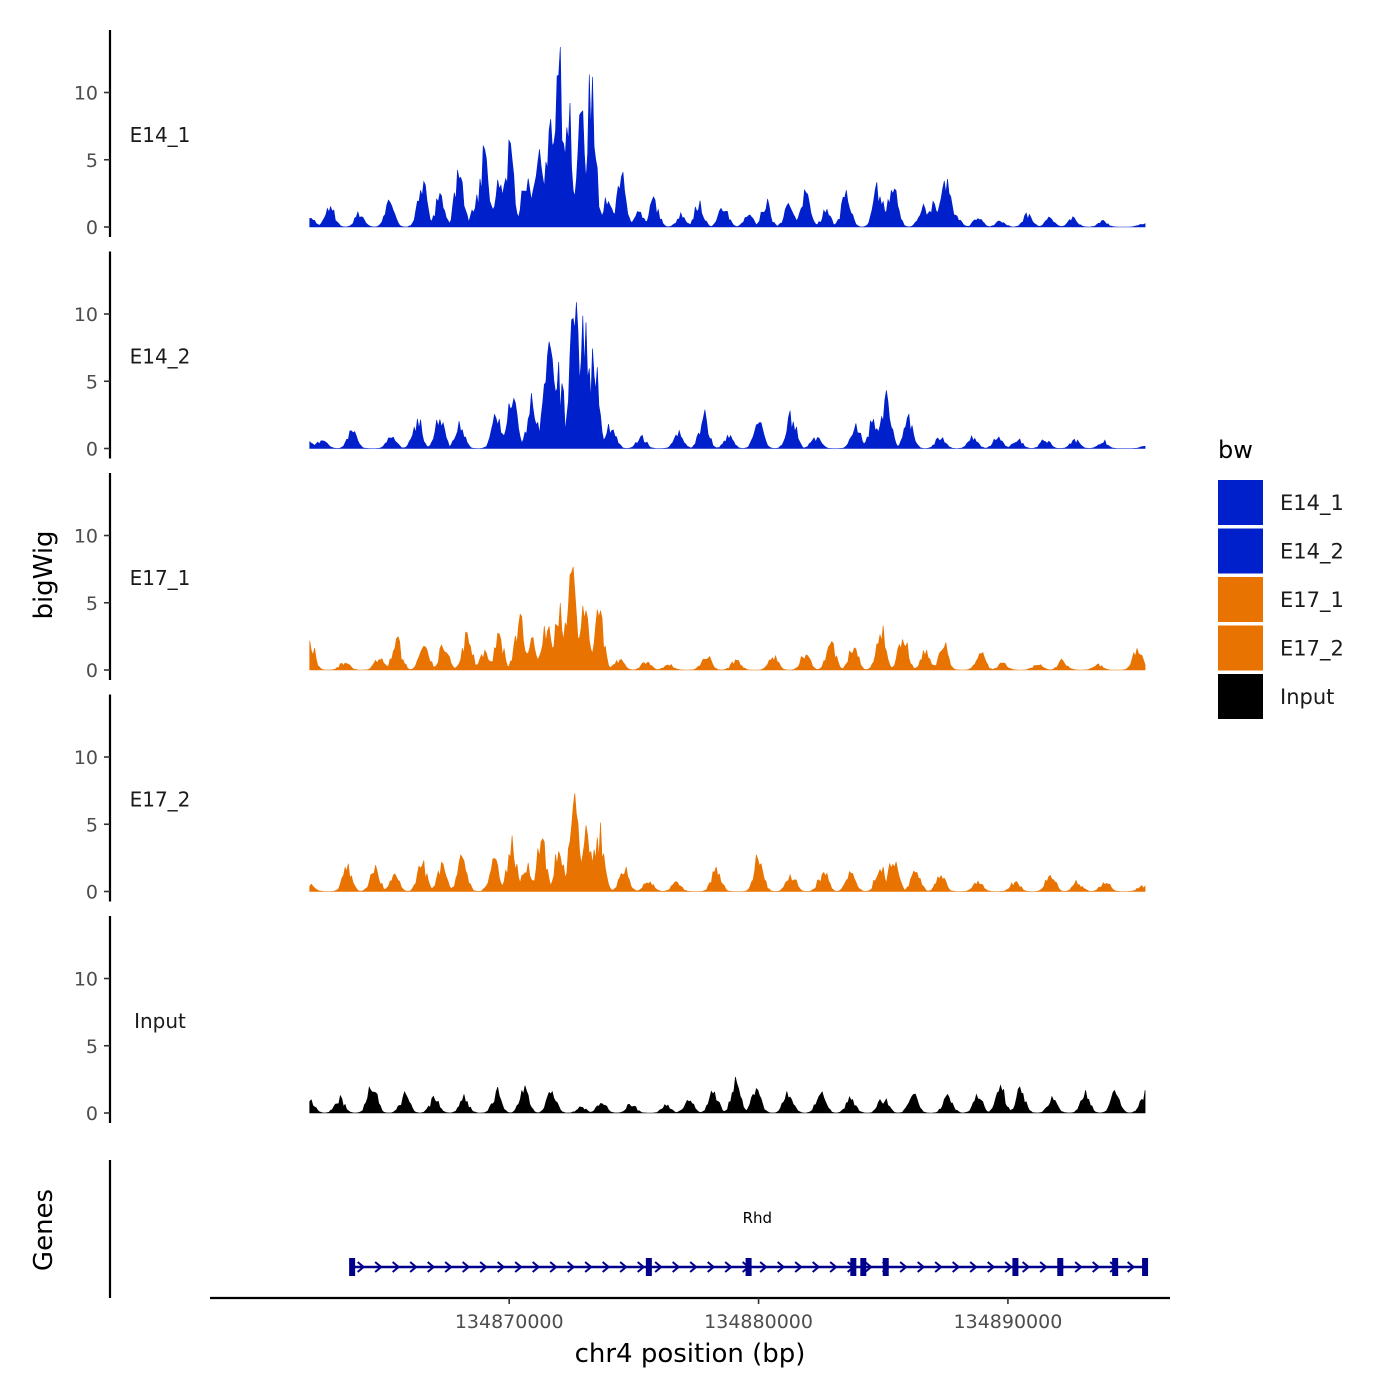  Describe the element at coordinates (1312, 649) in the screenshot. I see `legend-label: E17_2` at that location.